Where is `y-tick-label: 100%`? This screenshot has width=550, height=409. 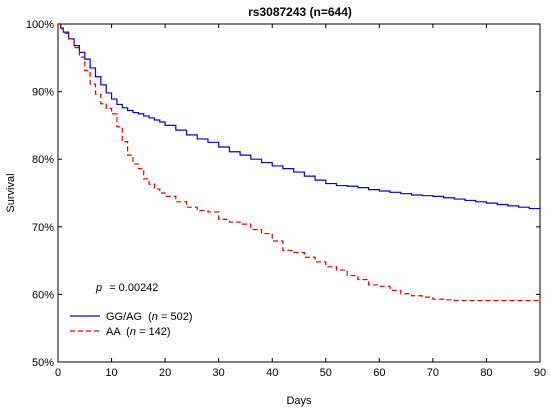
y-tick-label: 100% is located at coordinates (40, 25).